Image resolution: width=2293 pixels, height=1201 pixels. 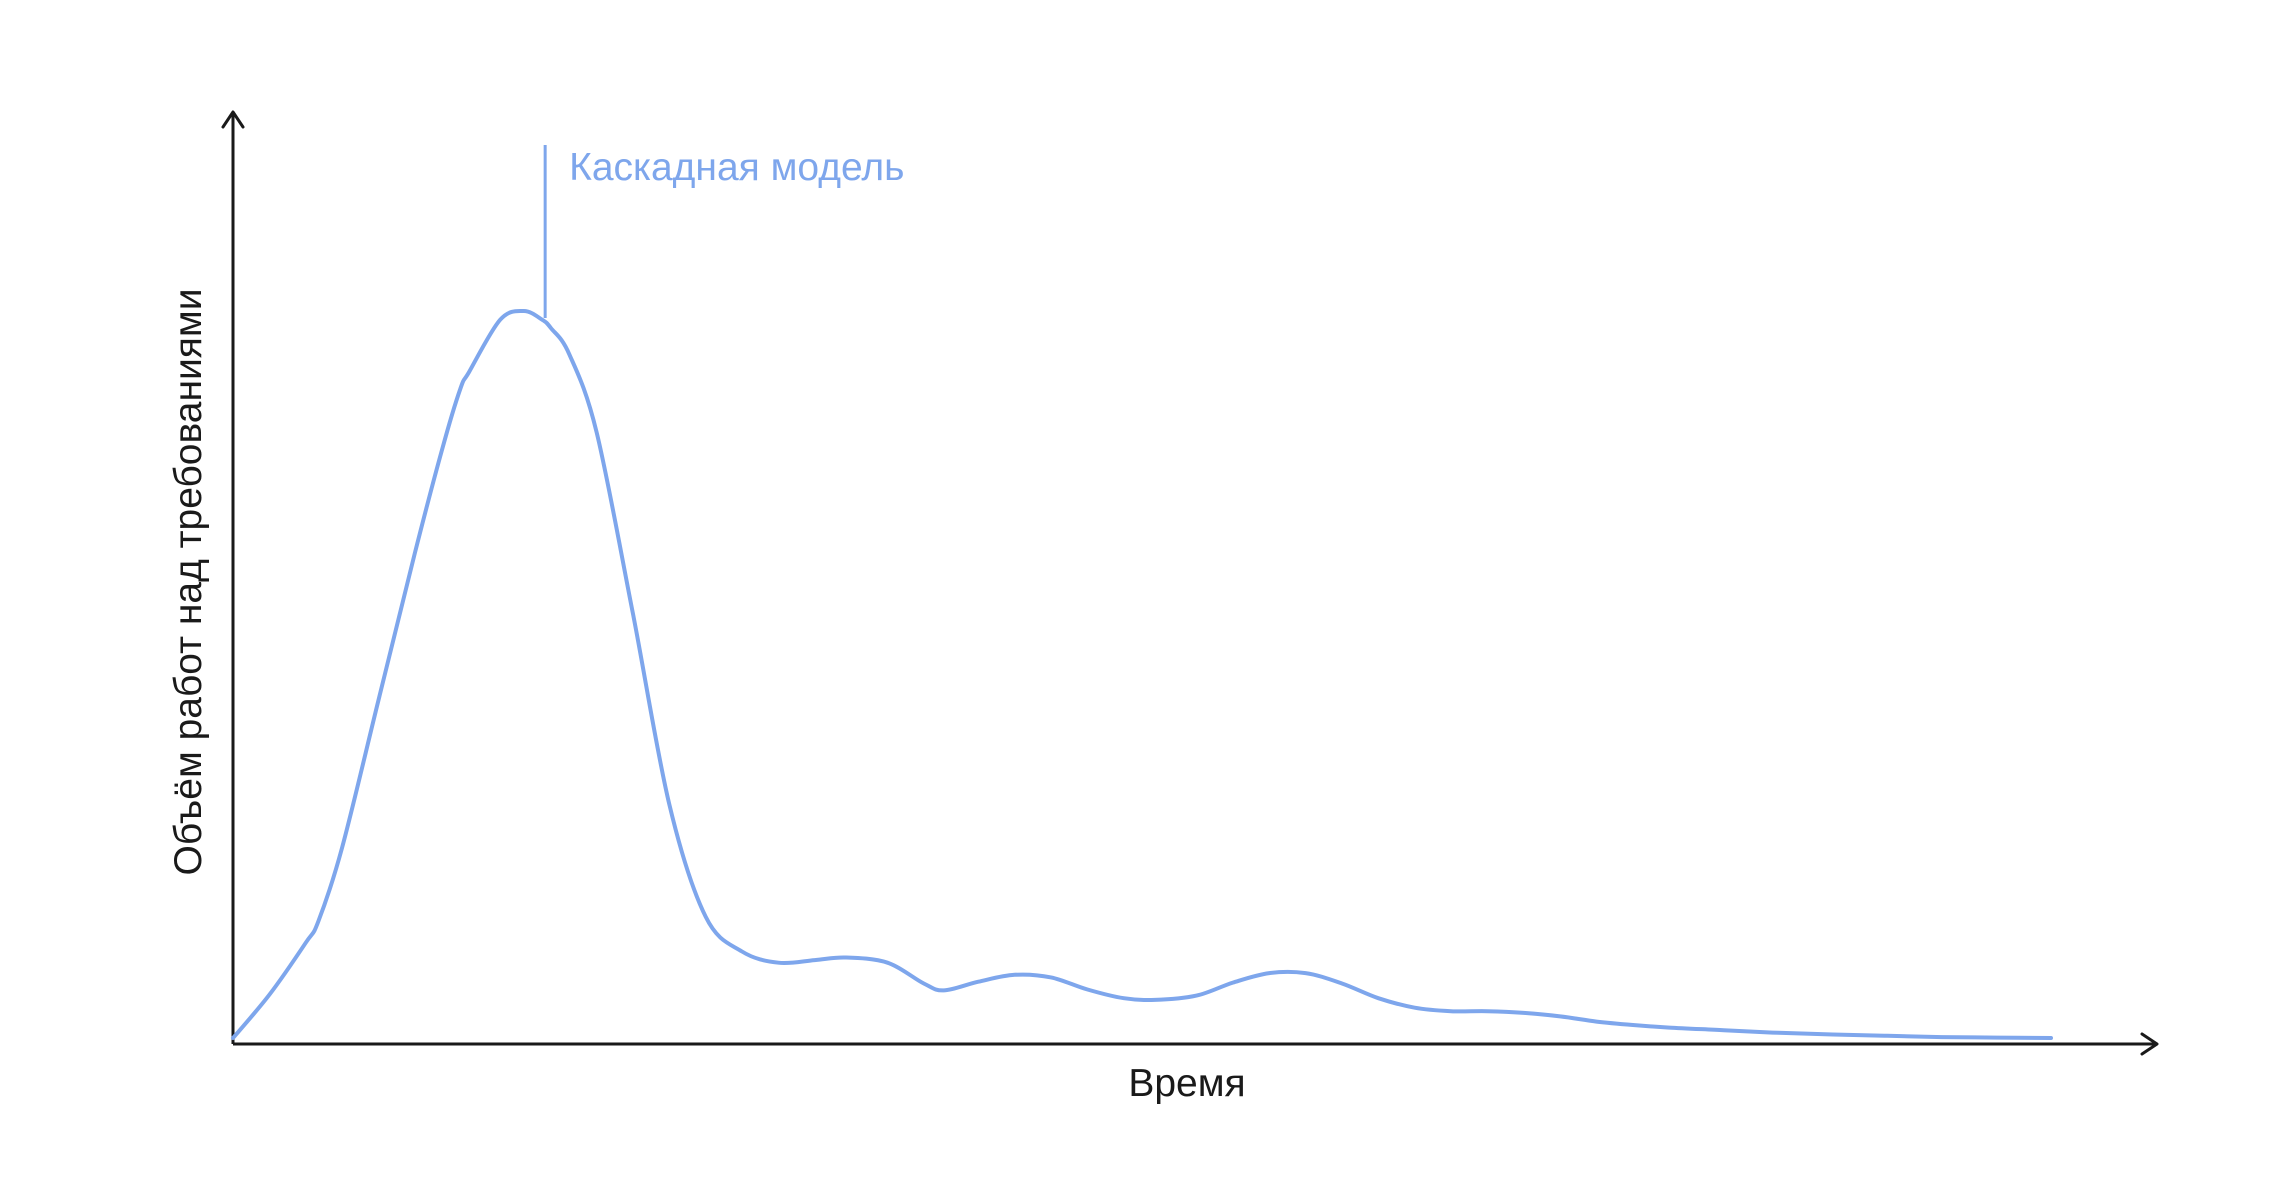 I want to click on y-axis-arrow, so click(x=233, y=119).